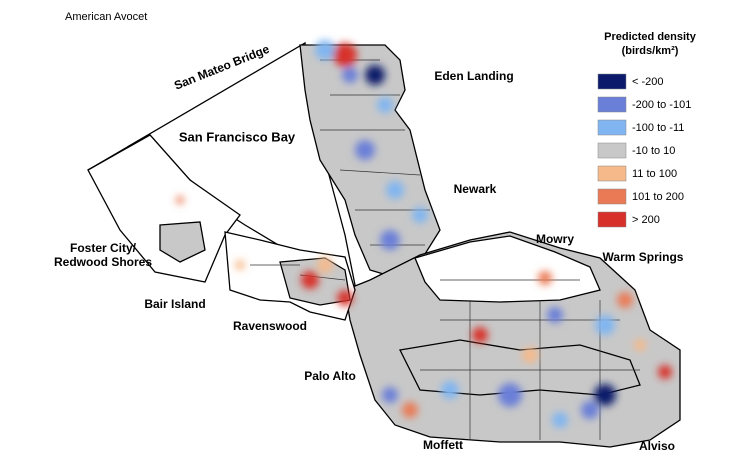 The image size is (750, 470). Describe the element at coordinates (661, 105) in the screenshot. I see `legend-label: -200 to -101` at that location.